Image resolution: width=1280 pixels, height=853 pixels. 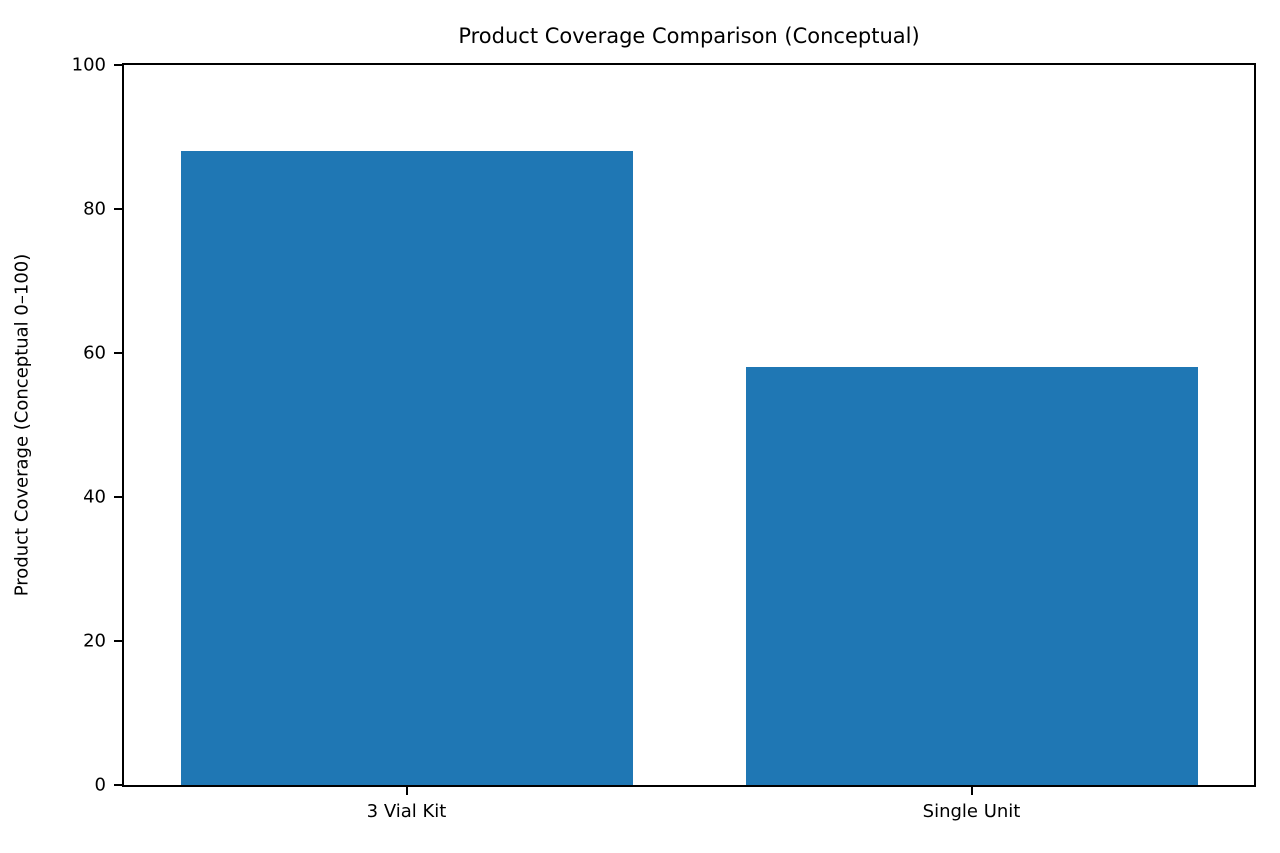 I want to click on y-tick-label: 100, so click(x=88, y=65).